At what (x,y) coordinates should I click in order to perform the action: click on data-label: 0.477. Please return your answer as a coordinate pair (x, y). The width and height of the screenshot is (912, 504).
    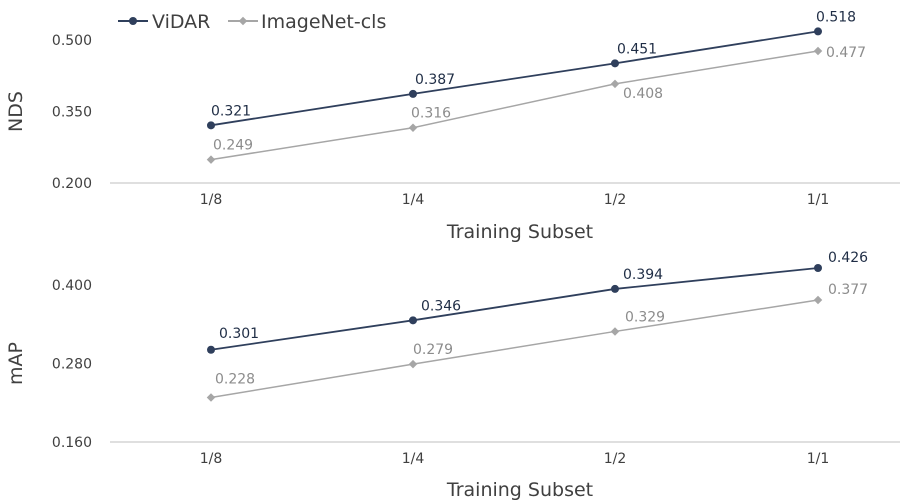
    Looking at the image, I should click on (846, 53).